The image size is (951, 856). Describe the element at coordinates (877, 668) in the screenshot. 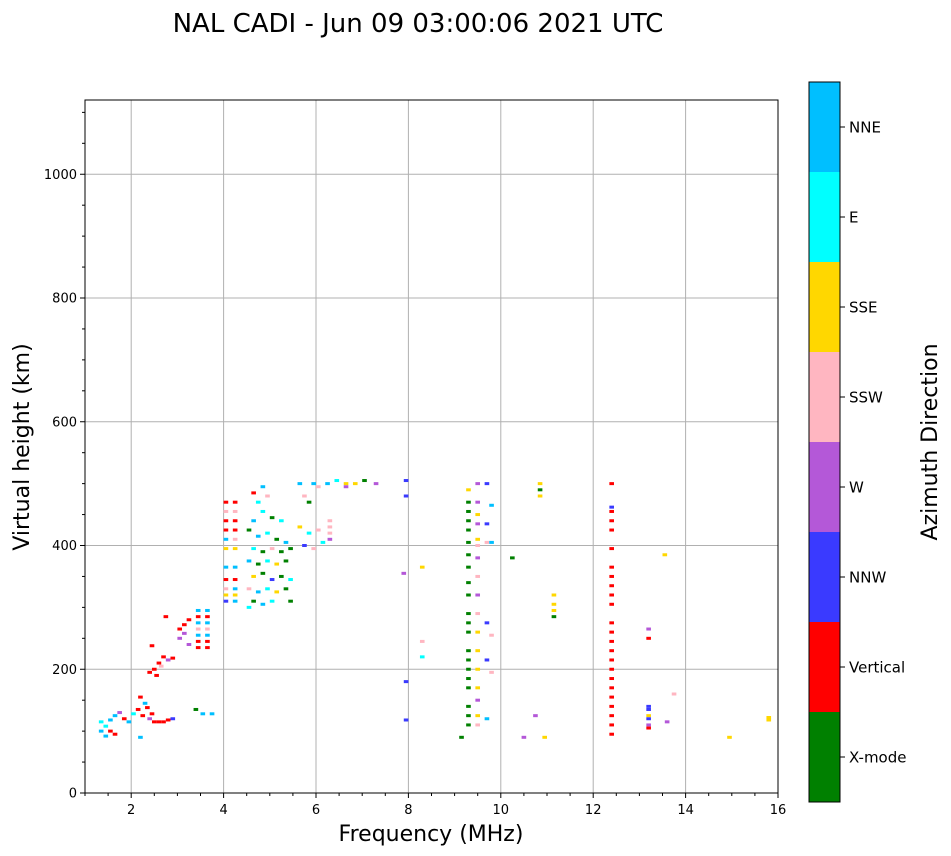

I see `colorbar-category-label: Vertical` at that location.